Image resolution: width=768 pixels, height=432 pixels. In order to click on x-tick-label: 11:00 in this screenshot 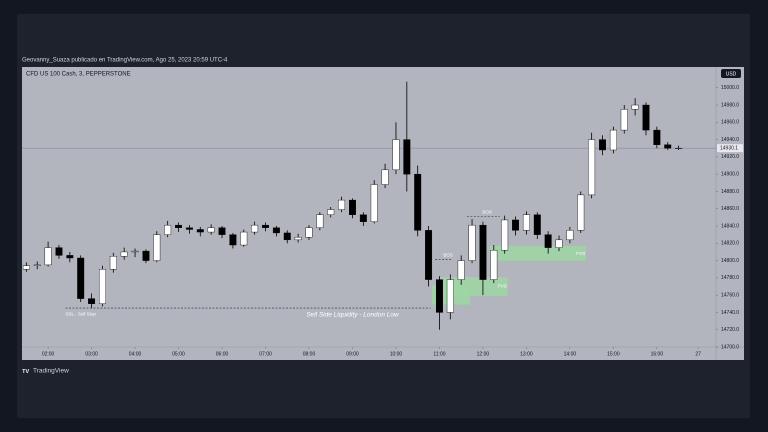, I will do `click(439, 354)`.